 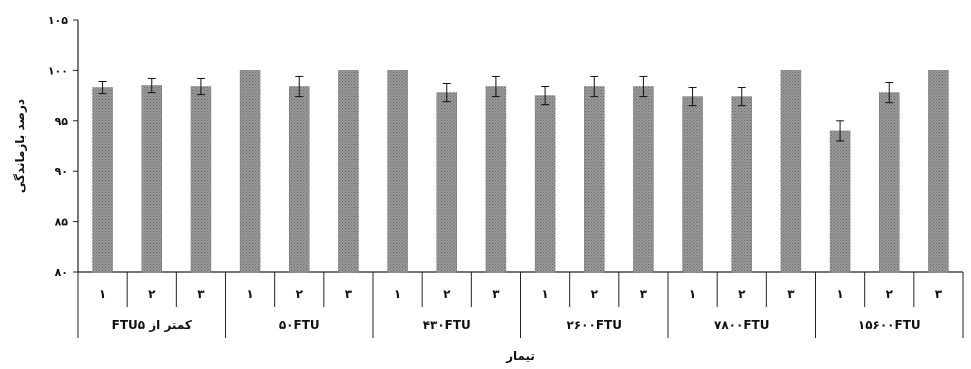 What do you see at coordinates (594, 325) in the screenshot?
I see `group-label: ۲۶۰۰FTU` at bounding box center [594, 325].